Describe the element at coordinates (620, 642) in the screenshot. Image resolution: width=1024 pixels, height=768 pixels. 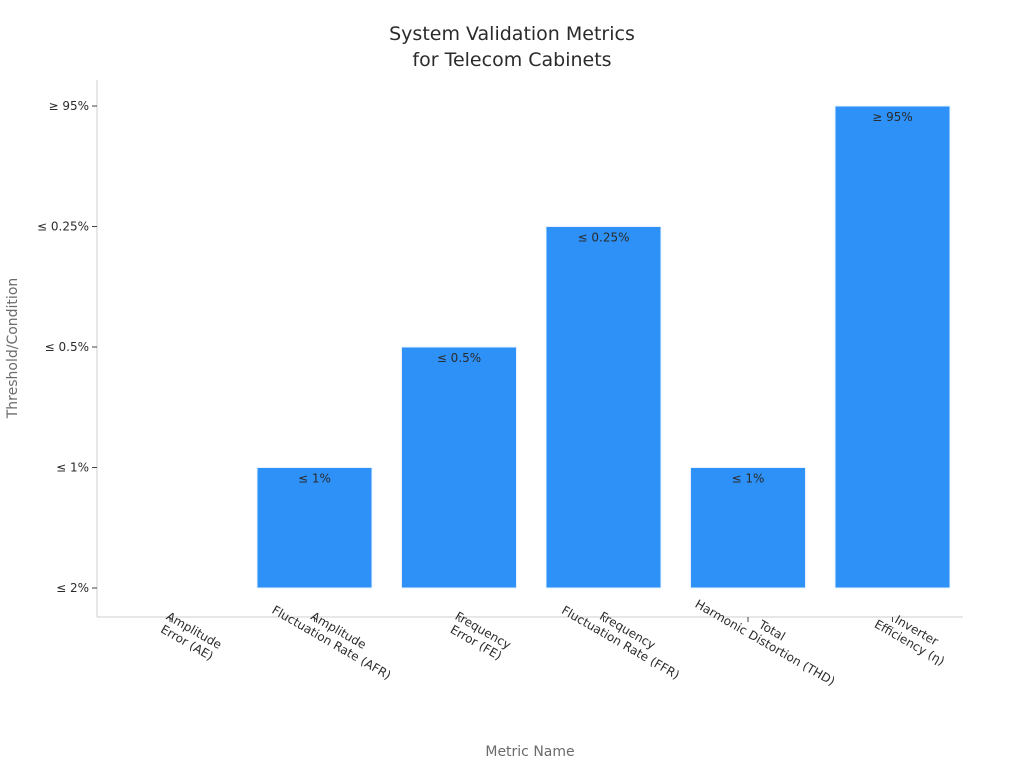
I see `x-tick-label-line: Fluctuation Rate (FFR)` at that location.